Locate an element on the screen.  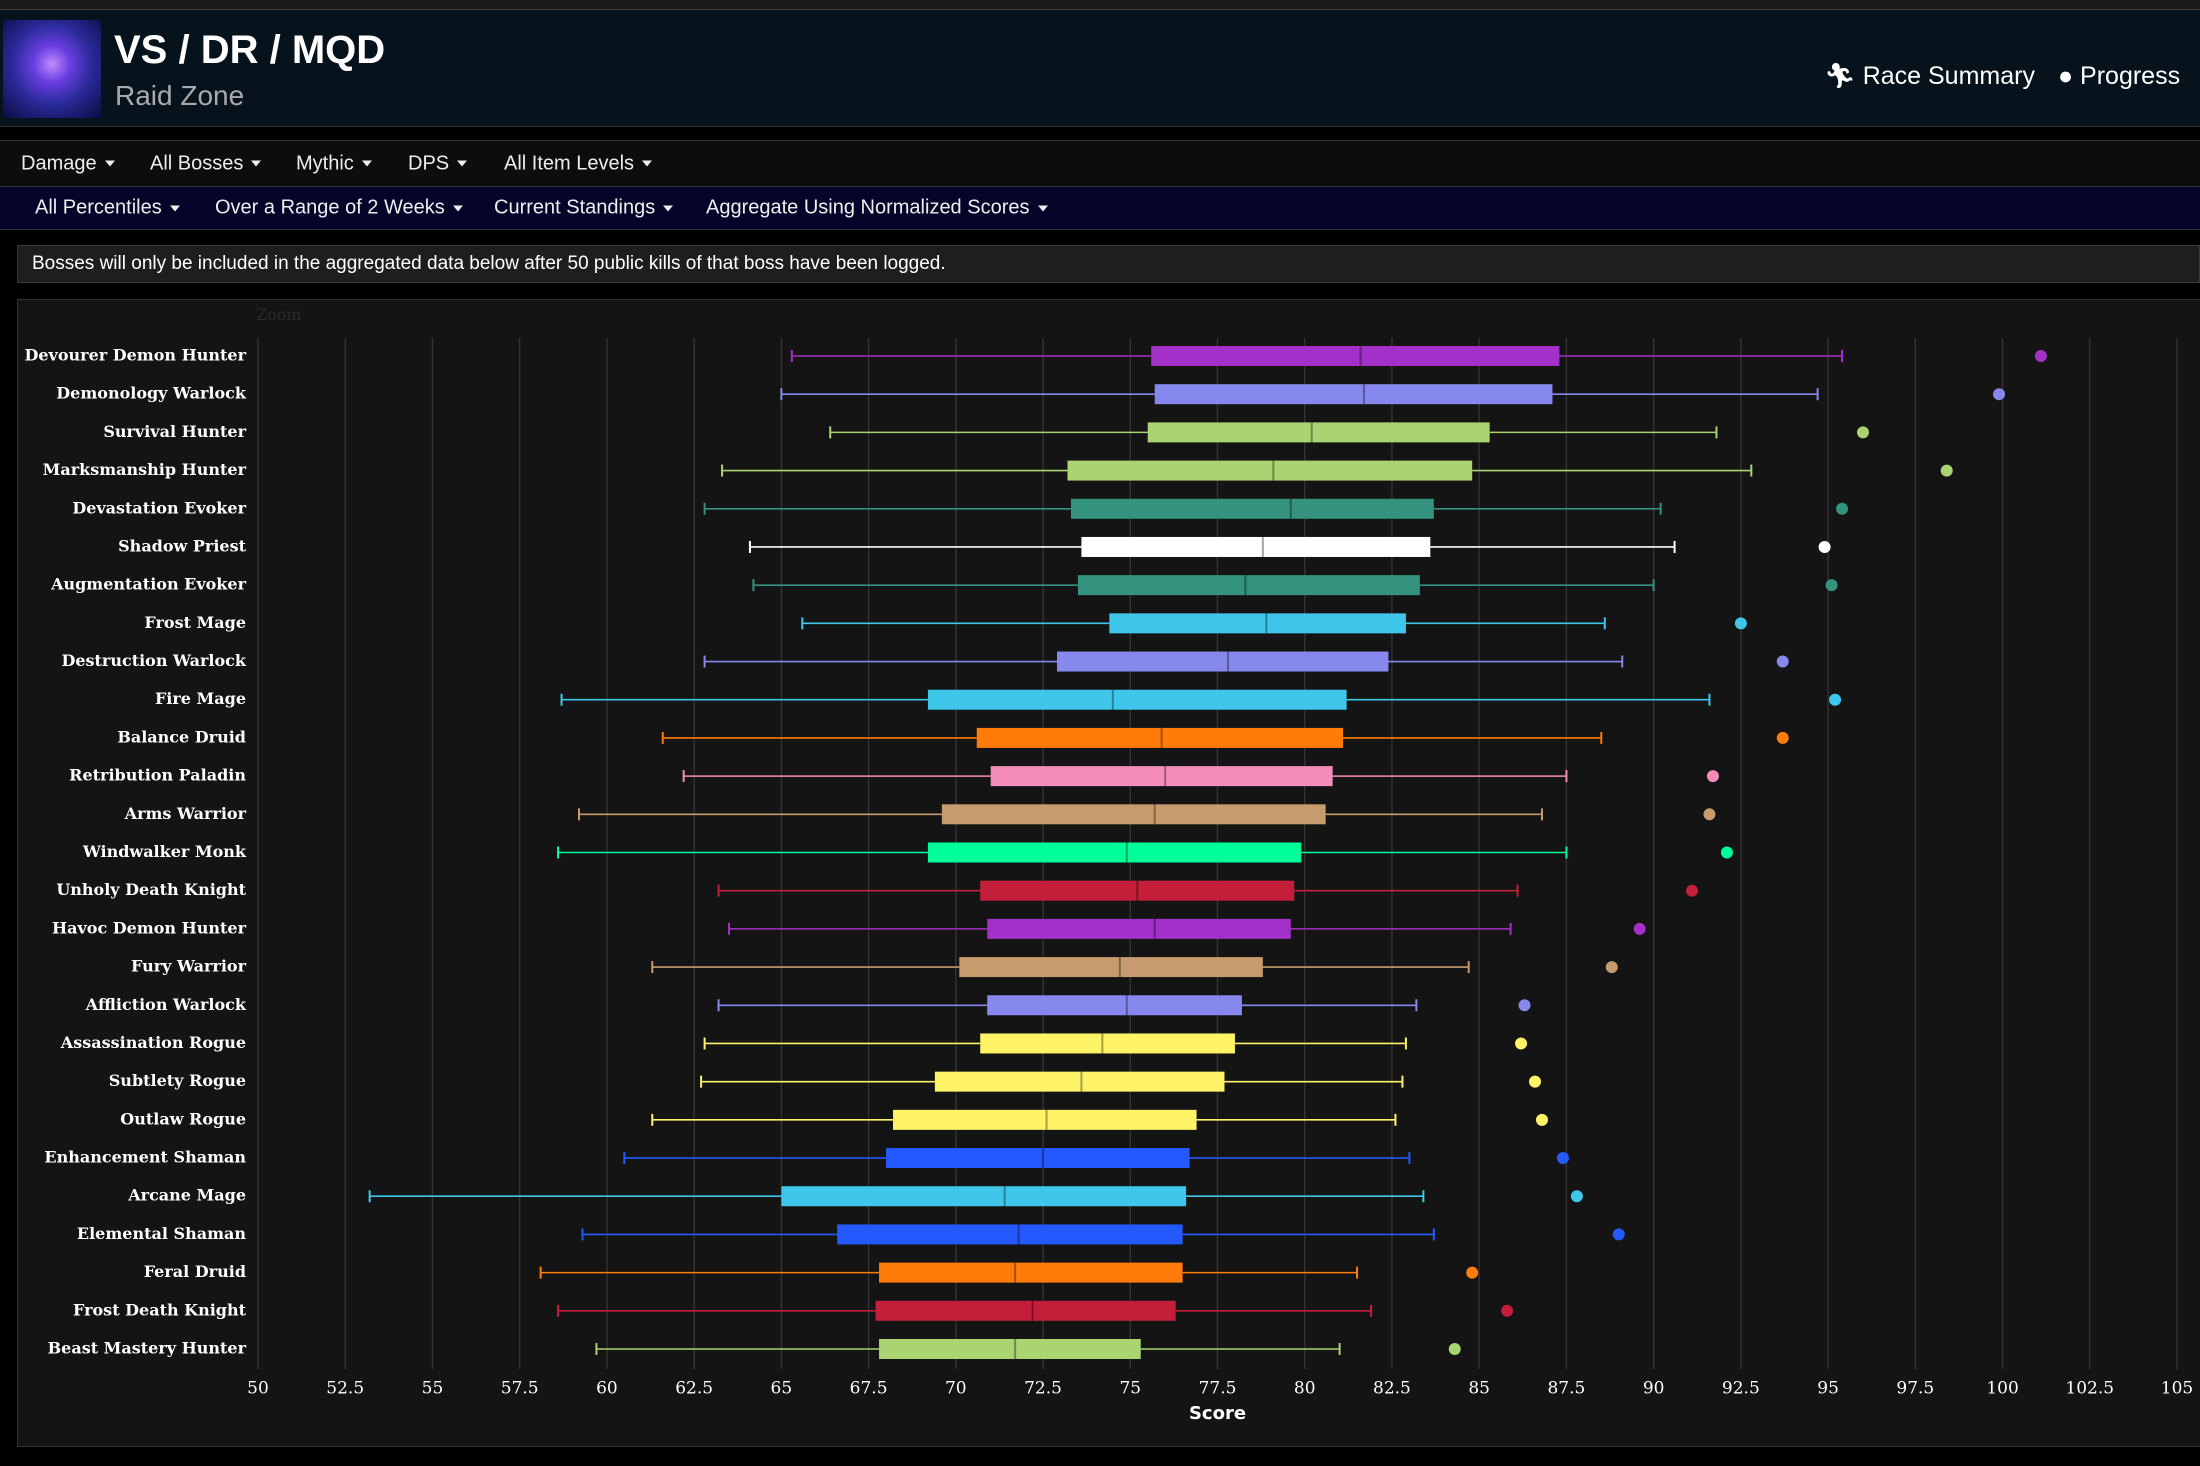
x-tick-label: 70 is located at coordinates (956, 1389).